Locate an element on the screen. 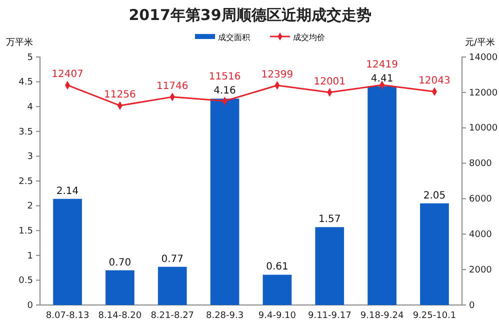  y-tick-label: 0 is located at coordinates (30, 305).